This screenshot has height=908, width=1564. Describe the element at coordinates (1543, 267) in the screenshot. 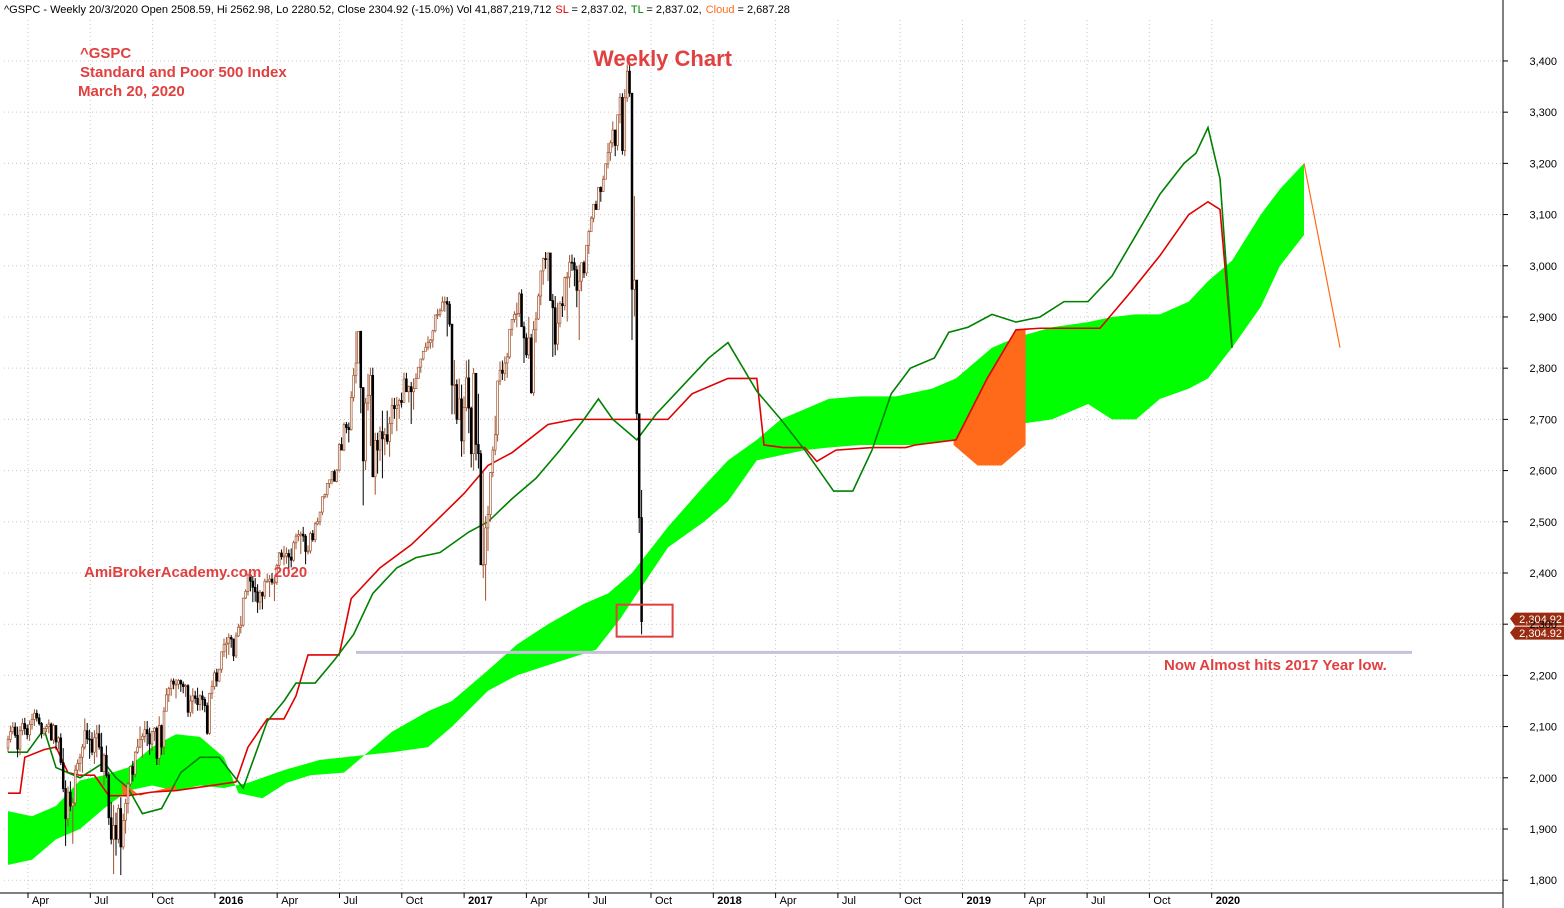

I see `y-tick-label: 3,000` at that location.